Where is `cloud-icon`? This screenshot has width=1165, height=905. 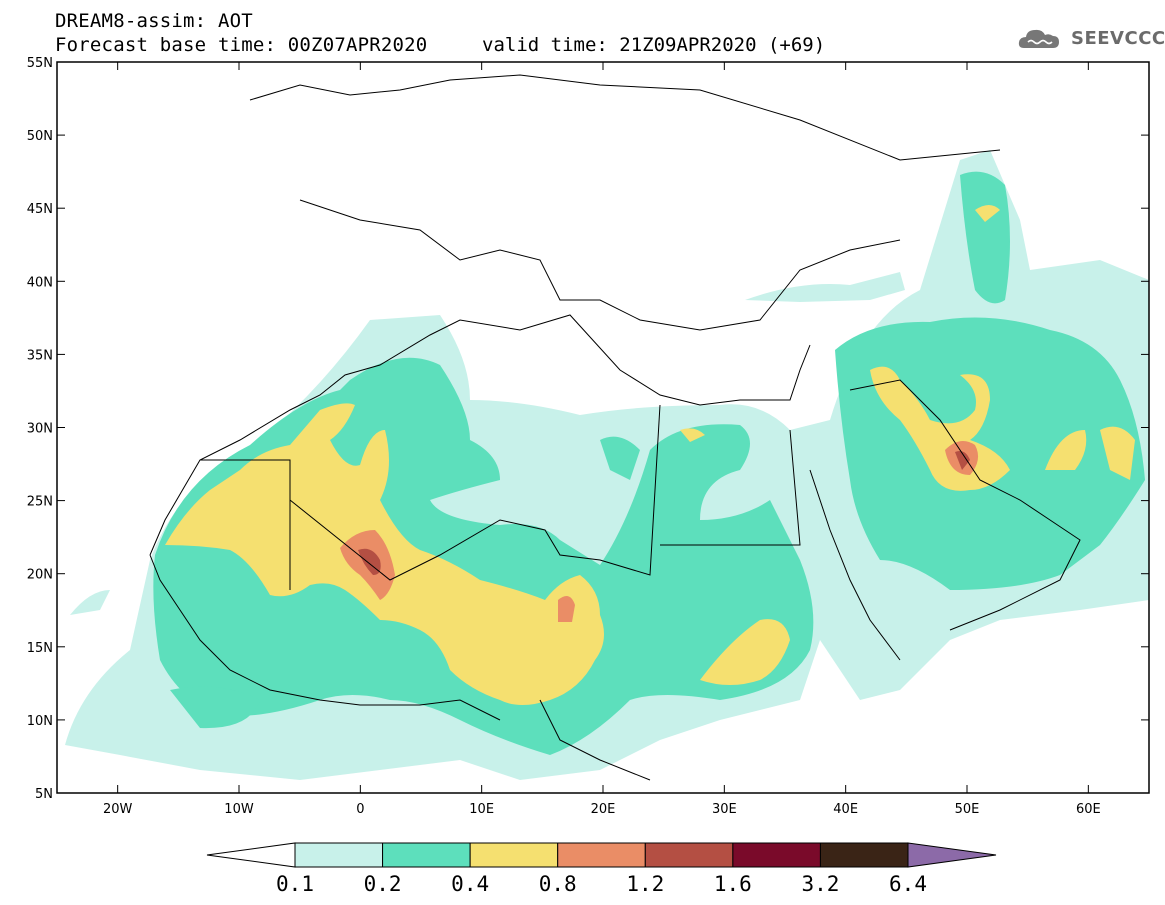
cloud-icon is located at coordinates (1038, 38).